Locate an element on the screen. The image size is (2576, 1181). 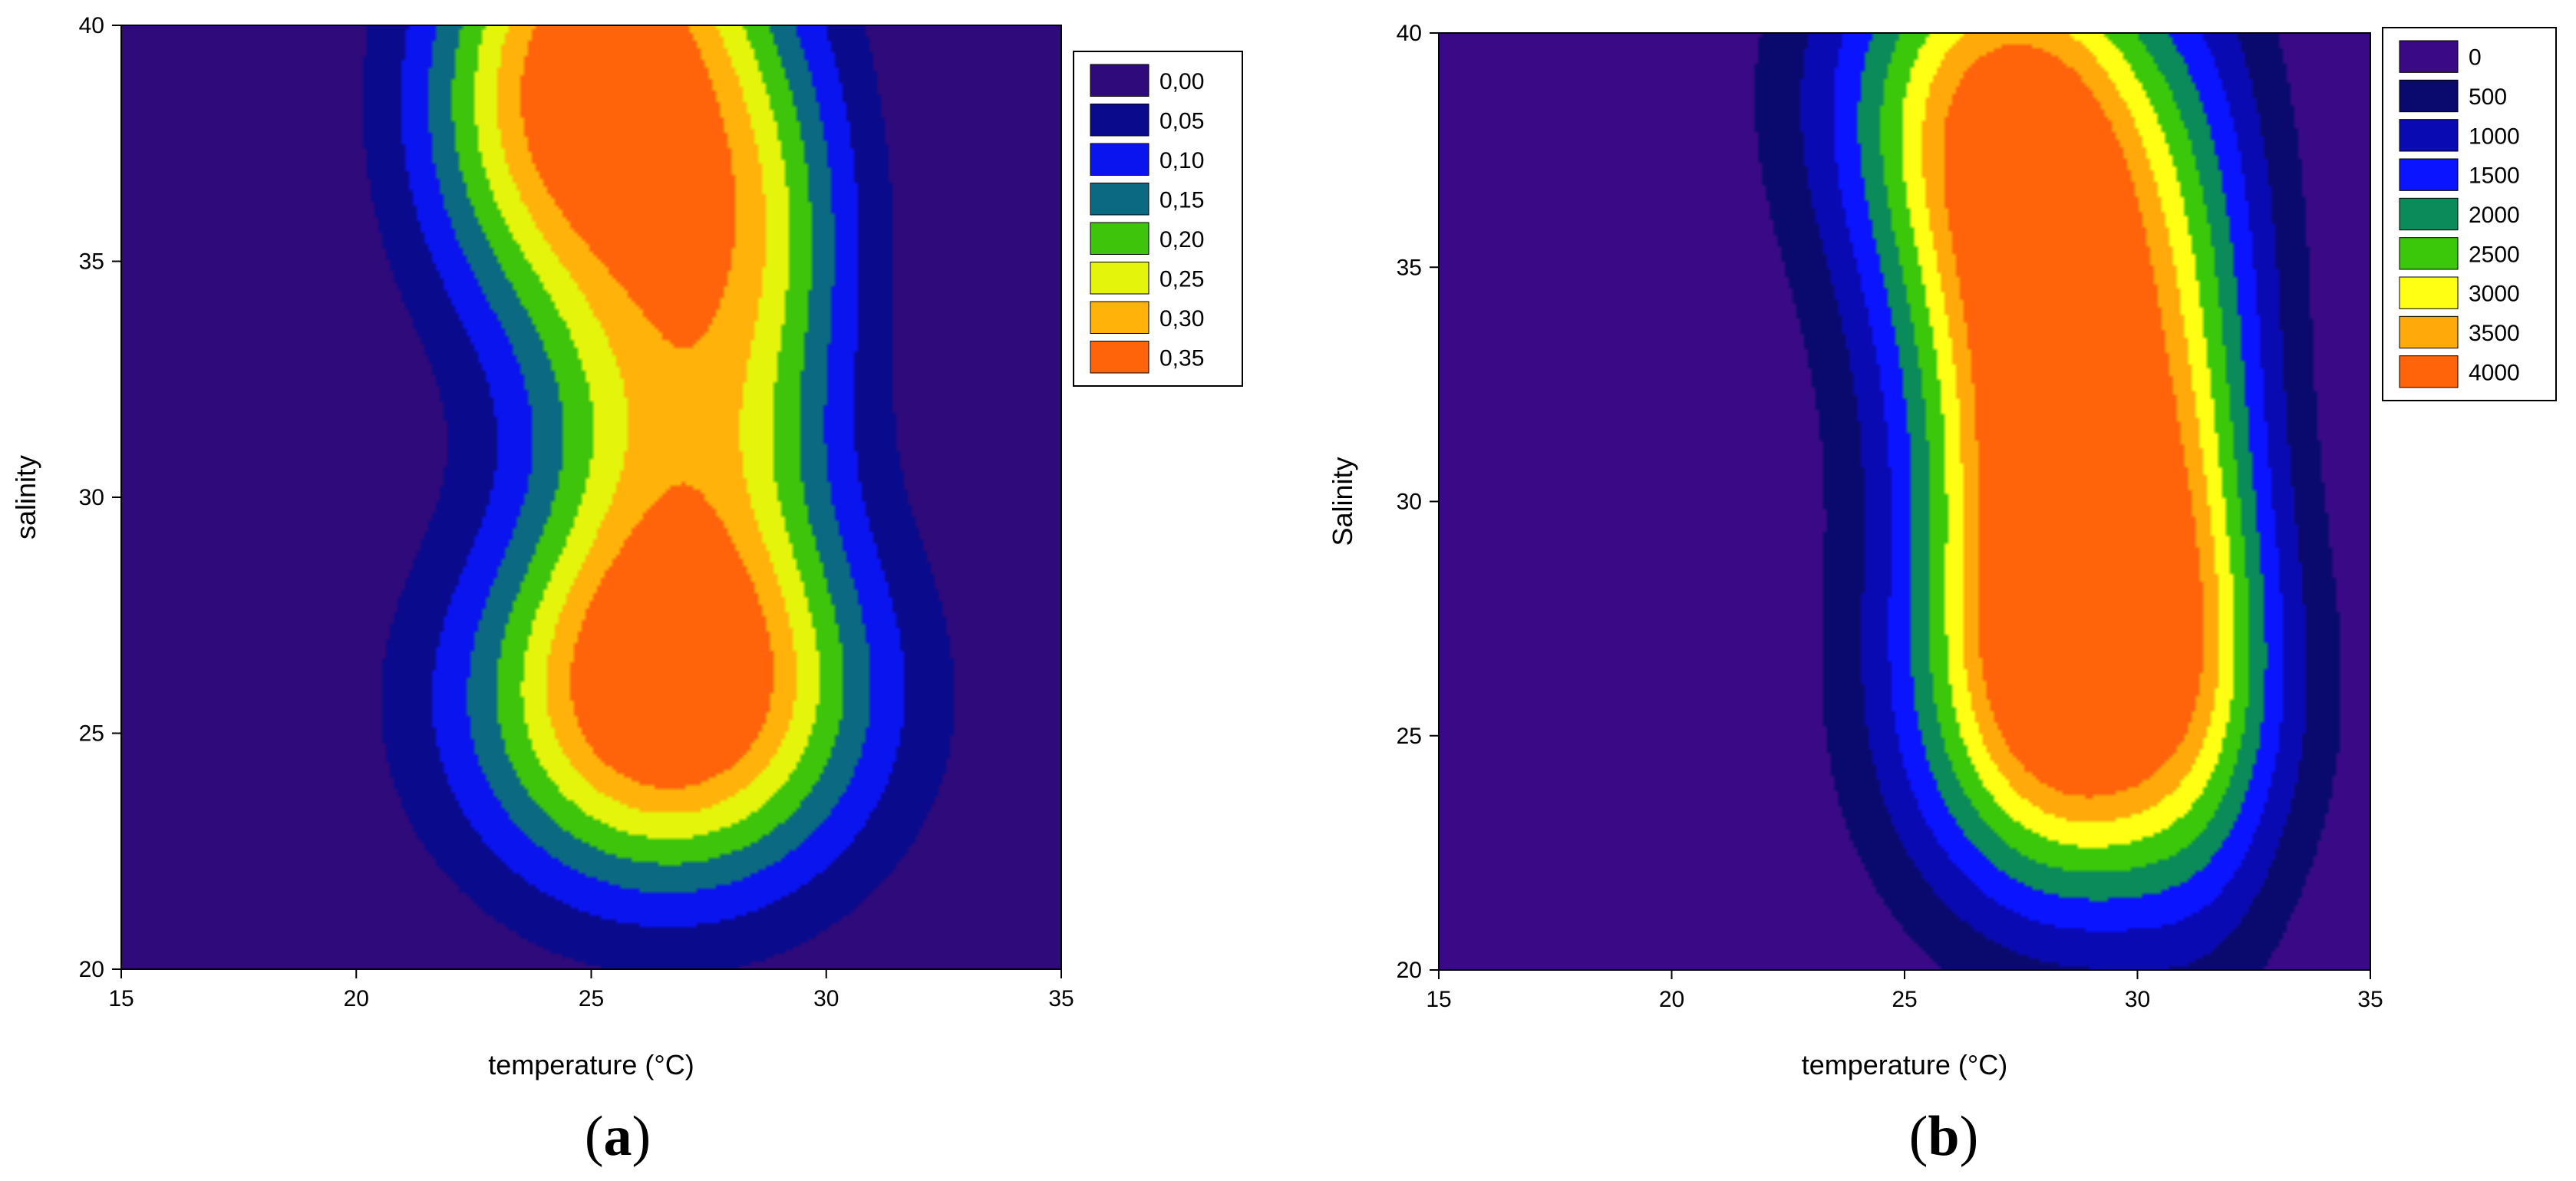
legend-label: 2000 is located at coordinates (2494, 216).